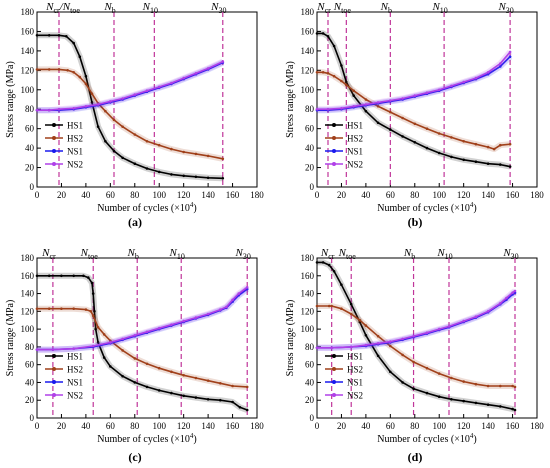 This screenshot has width=550, height=468. Describe the element at coordinates (159, 426) in the screenshot. I see `x-tick-label: 100` at that location.